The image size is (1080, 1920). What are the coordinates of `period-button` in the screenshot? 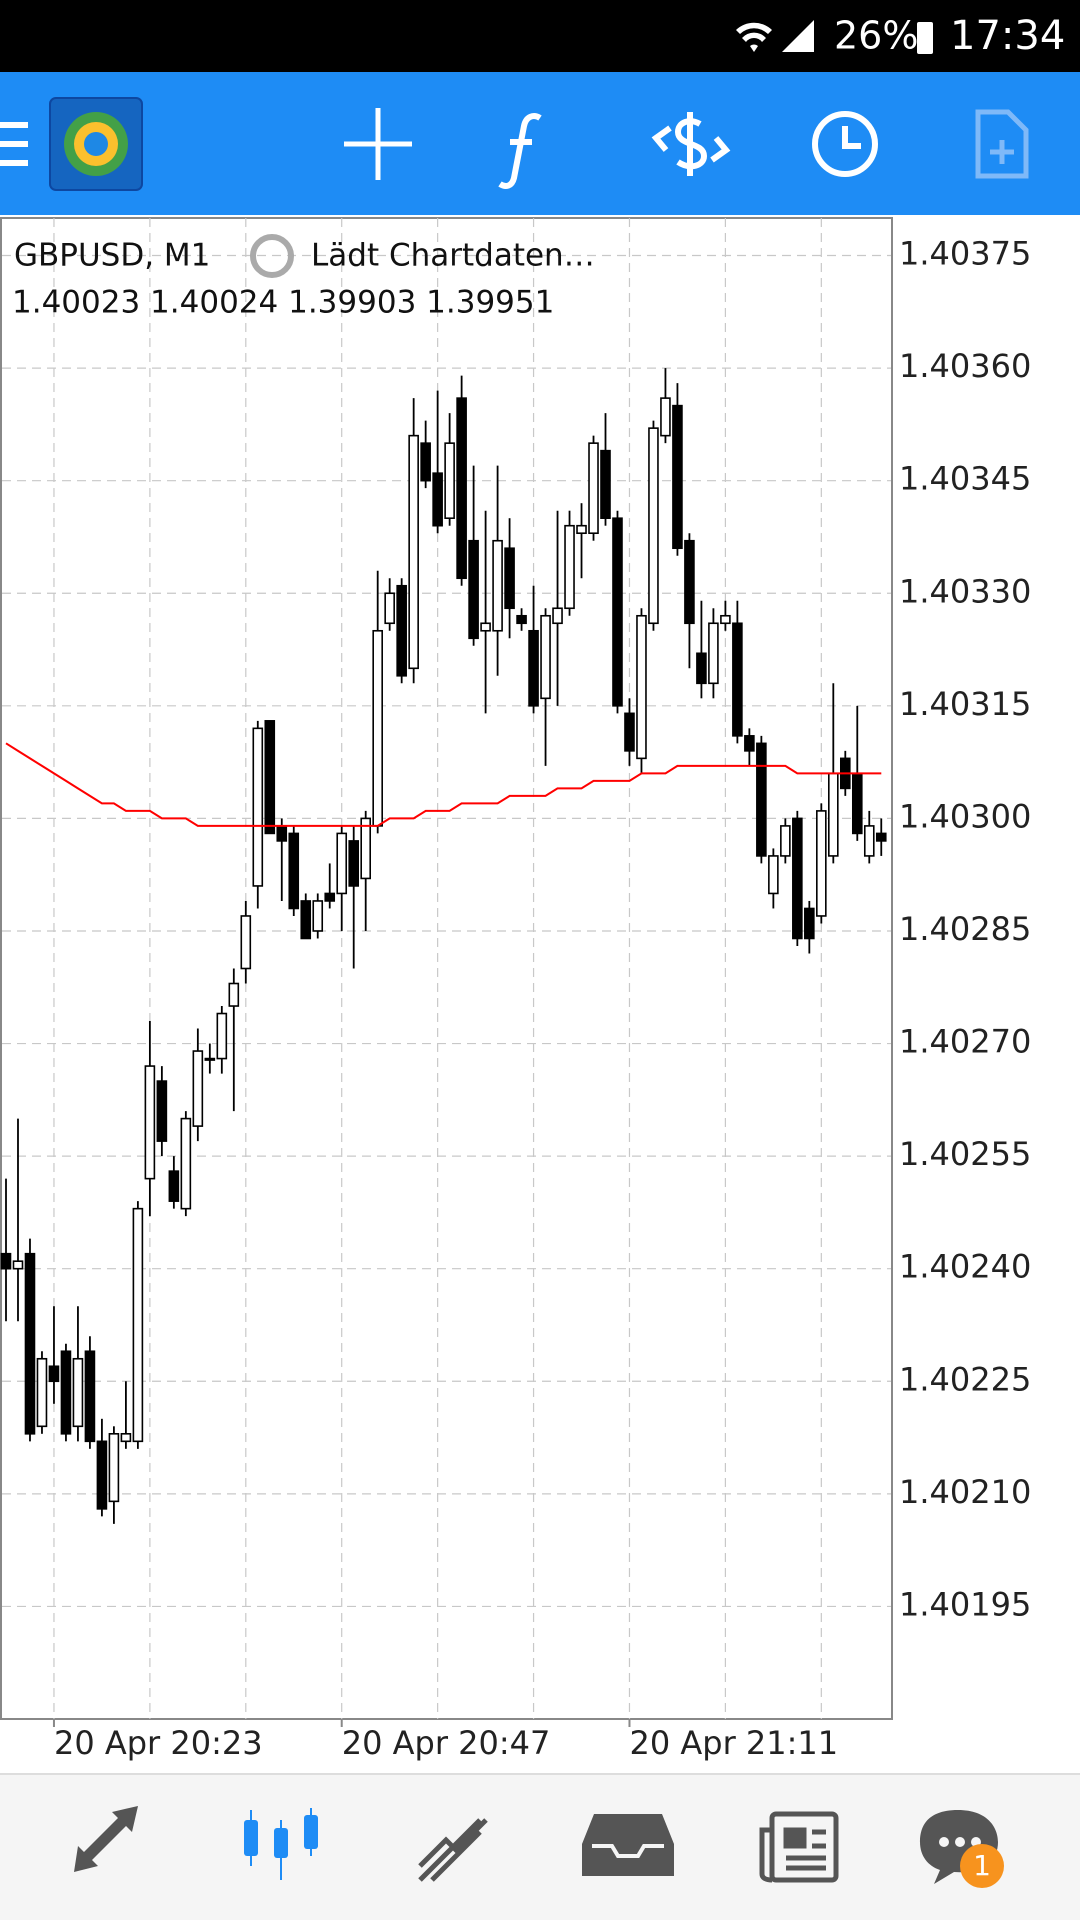 It's located at (845, 144).